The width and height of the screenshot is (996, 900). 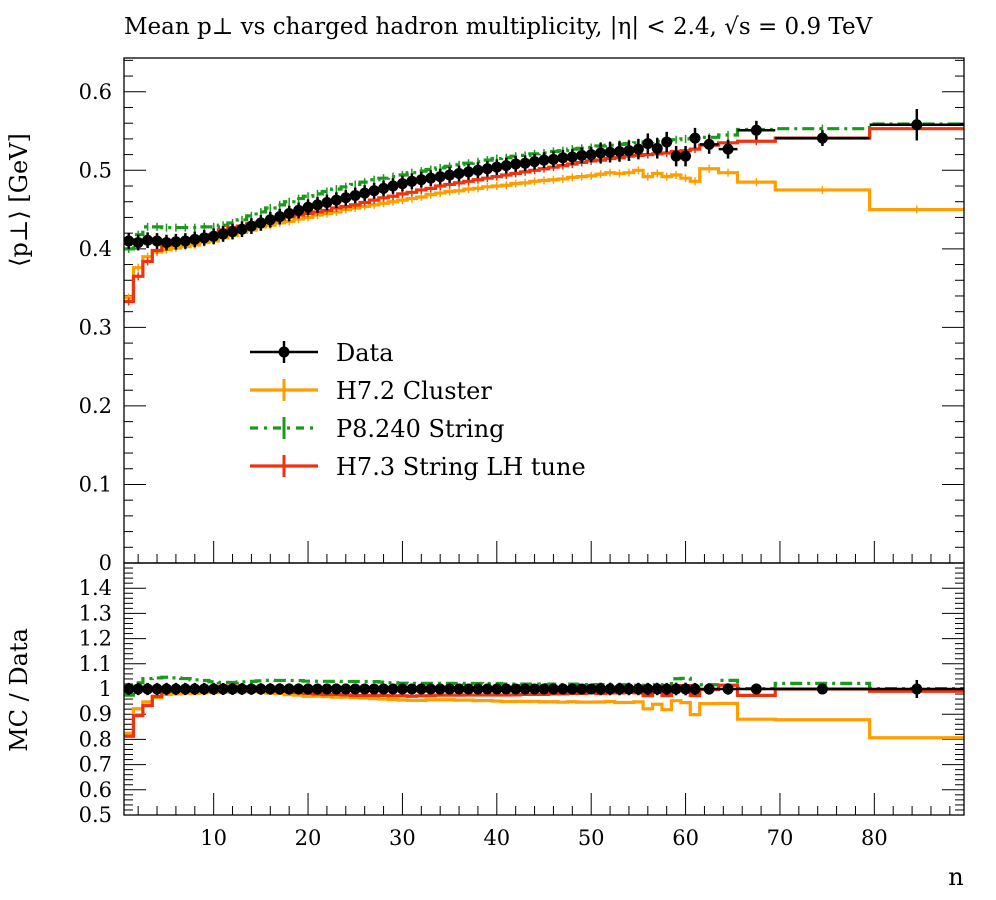 What do you see at coordinates (95, 406) in the screenshot?
I see `y-tick-label: 0.2` at bounding box center [95, 406].